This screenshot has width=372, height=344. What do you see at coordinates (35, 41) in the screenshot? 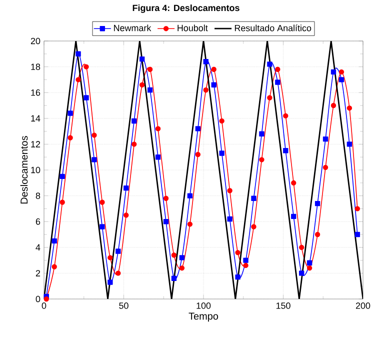
I see `y-tick-label: 20` at bounding box center [35, 41].